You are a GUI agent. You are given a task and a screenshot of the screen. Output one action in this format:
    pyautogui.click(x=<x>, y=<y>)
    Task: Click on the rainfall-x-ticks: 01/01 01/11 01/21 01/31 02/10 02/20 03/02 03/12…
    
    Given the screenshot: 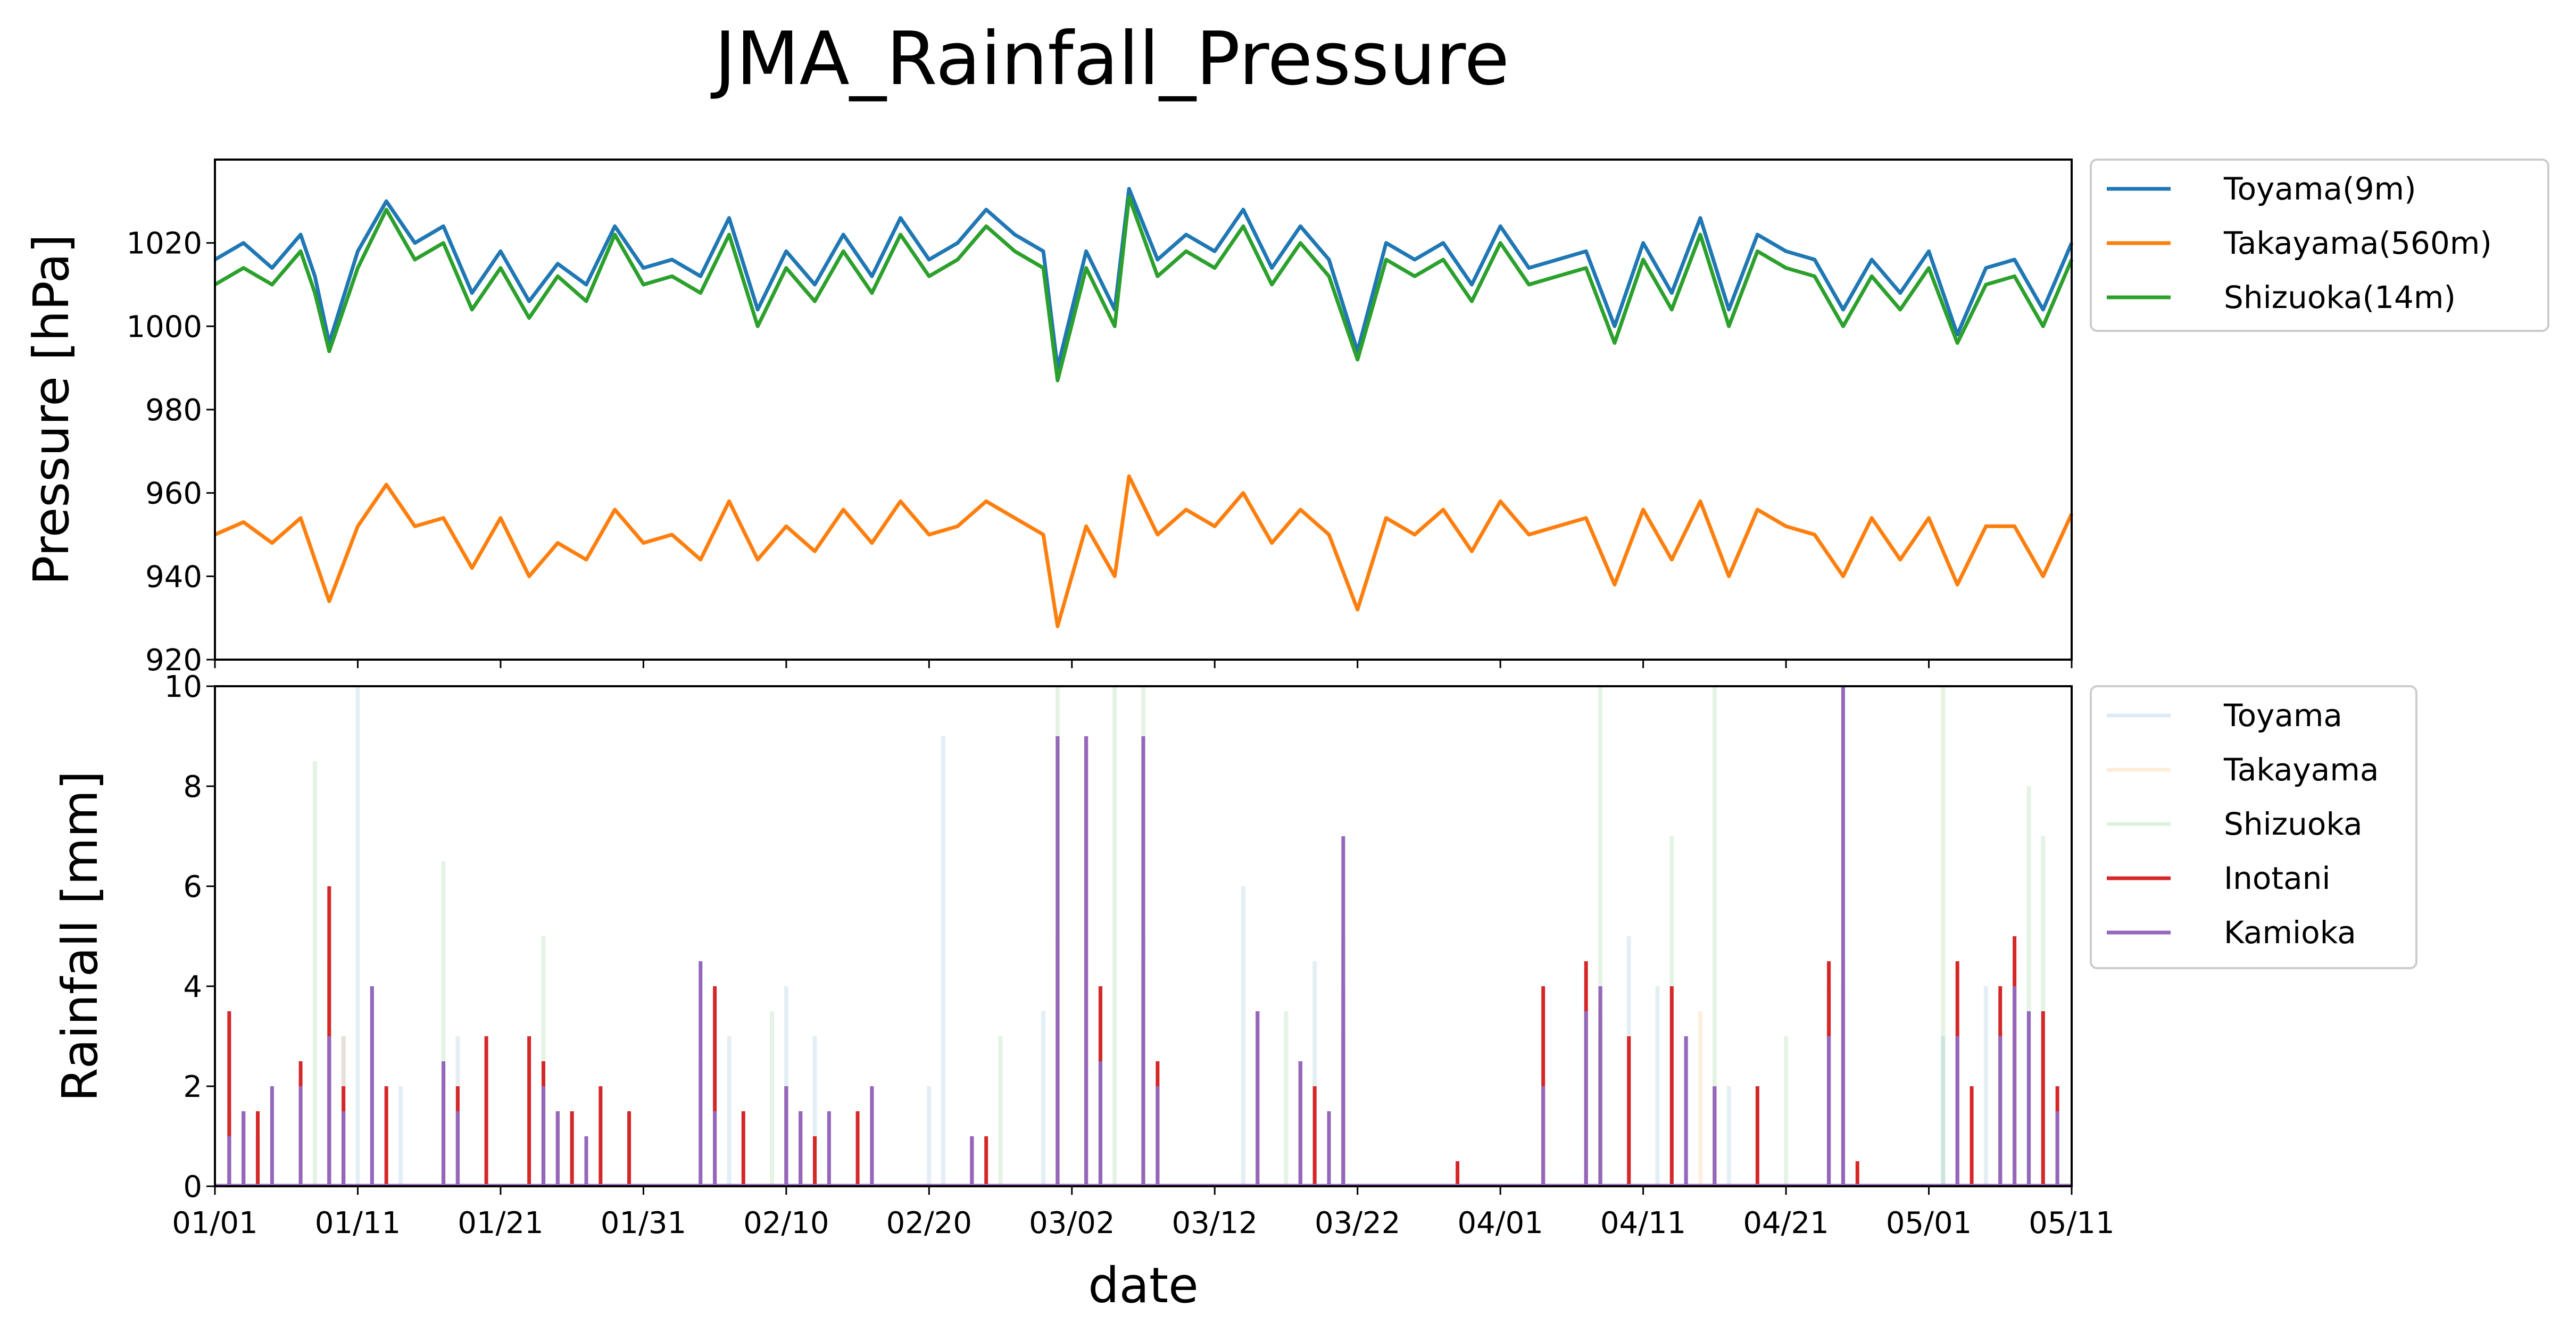 What is the action you would take?
    pyautogui.click(x=1143, y=1213)
    